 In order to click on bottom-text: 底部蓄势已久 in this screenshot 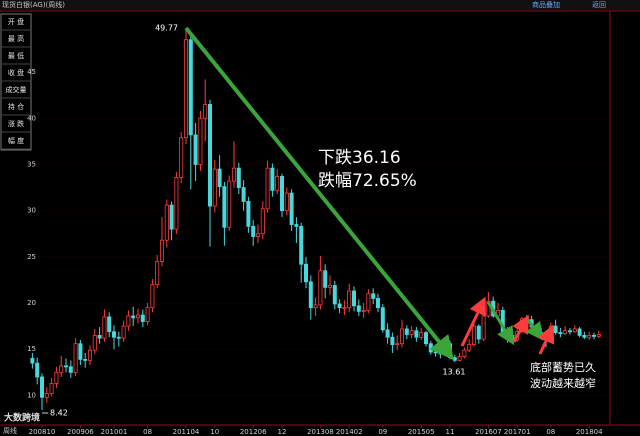, I will do `click(563, 367)`.